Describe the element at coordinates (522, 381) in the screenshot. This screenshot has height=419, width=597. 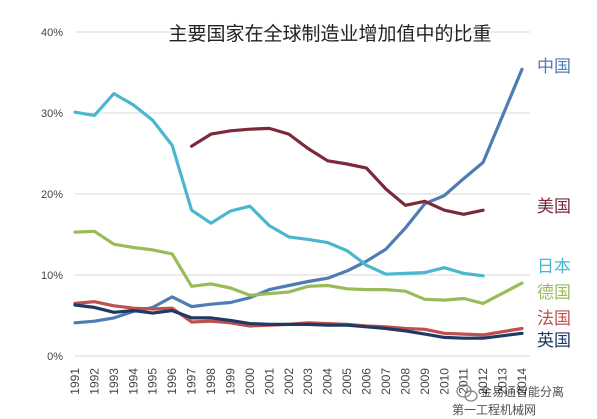
I see `x-tick-label: 2014` at that location.